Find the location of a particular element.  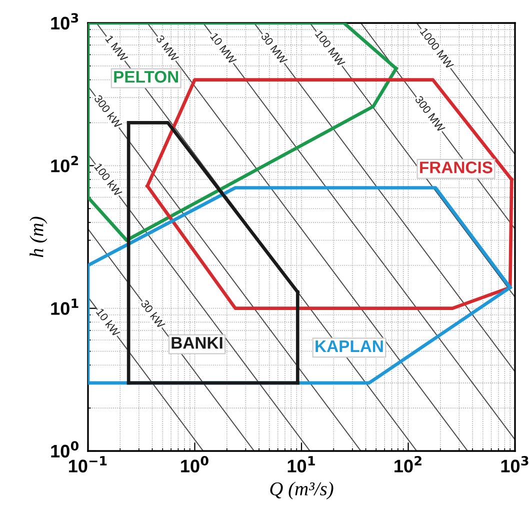

x-axis-title: Q (m³/s) is located at coordinates (302, 491).